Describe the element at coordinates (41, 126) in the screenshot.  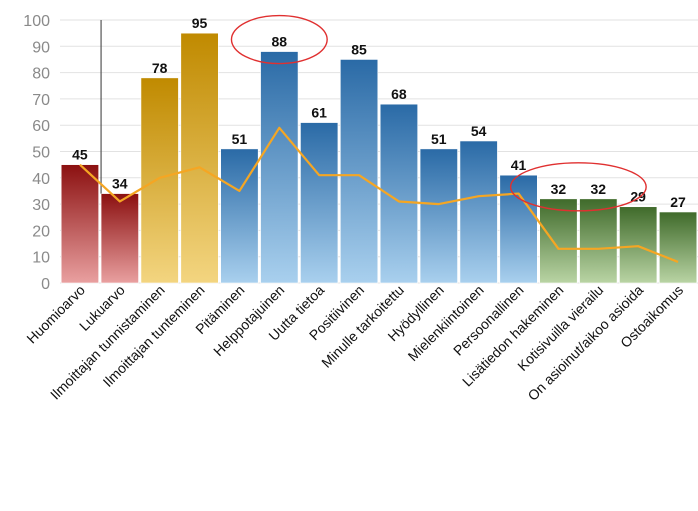
I see `y-tick-label: 60` at that location.